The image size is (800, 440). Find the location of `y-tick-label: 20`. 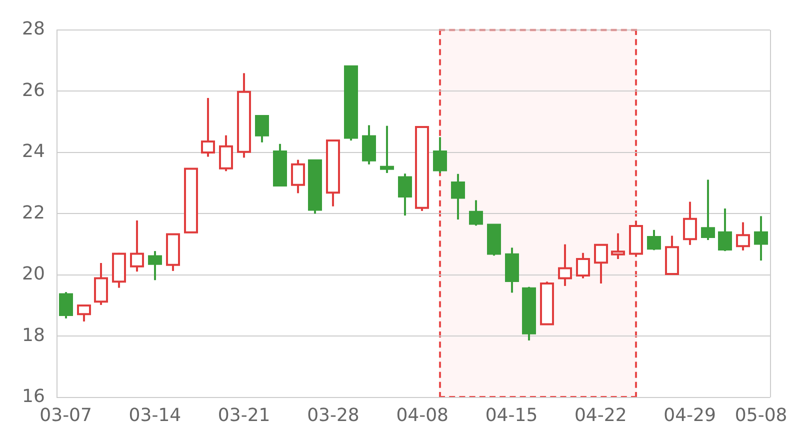

y-tick-label: 20 is located at coordinates (33, 274).